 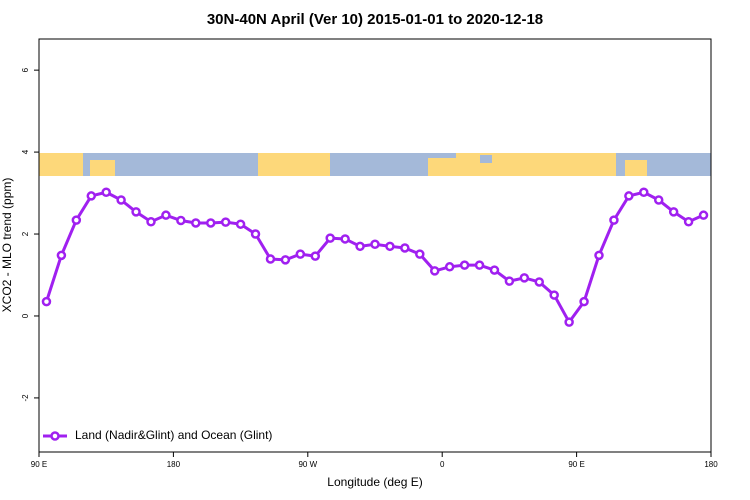 What do you see at coordinates (307, 464) in the screenshot?
I see `x-tick-label: 90 W` at bounding box center [307, 464].